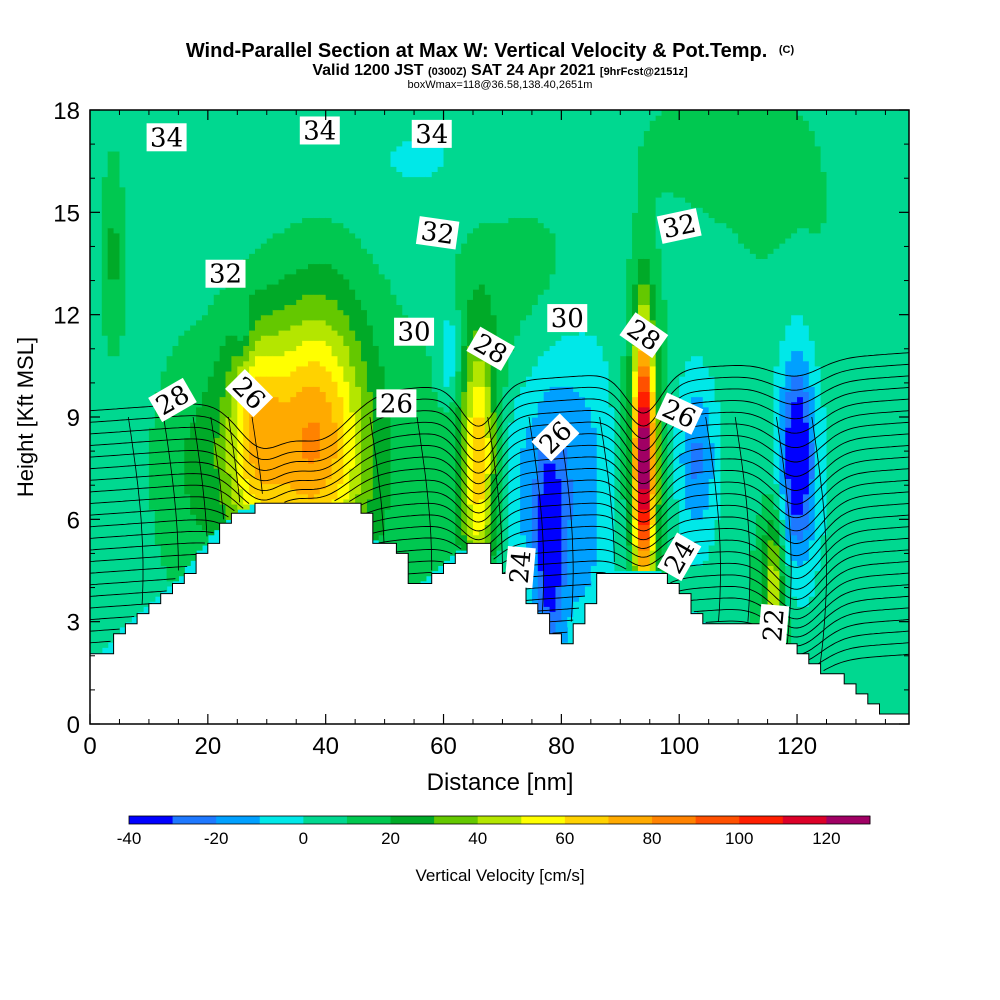 The height and width of the screenshot is (1000, 1000). I want to click on colorbar-tick-label: -20, so click(216, 838).